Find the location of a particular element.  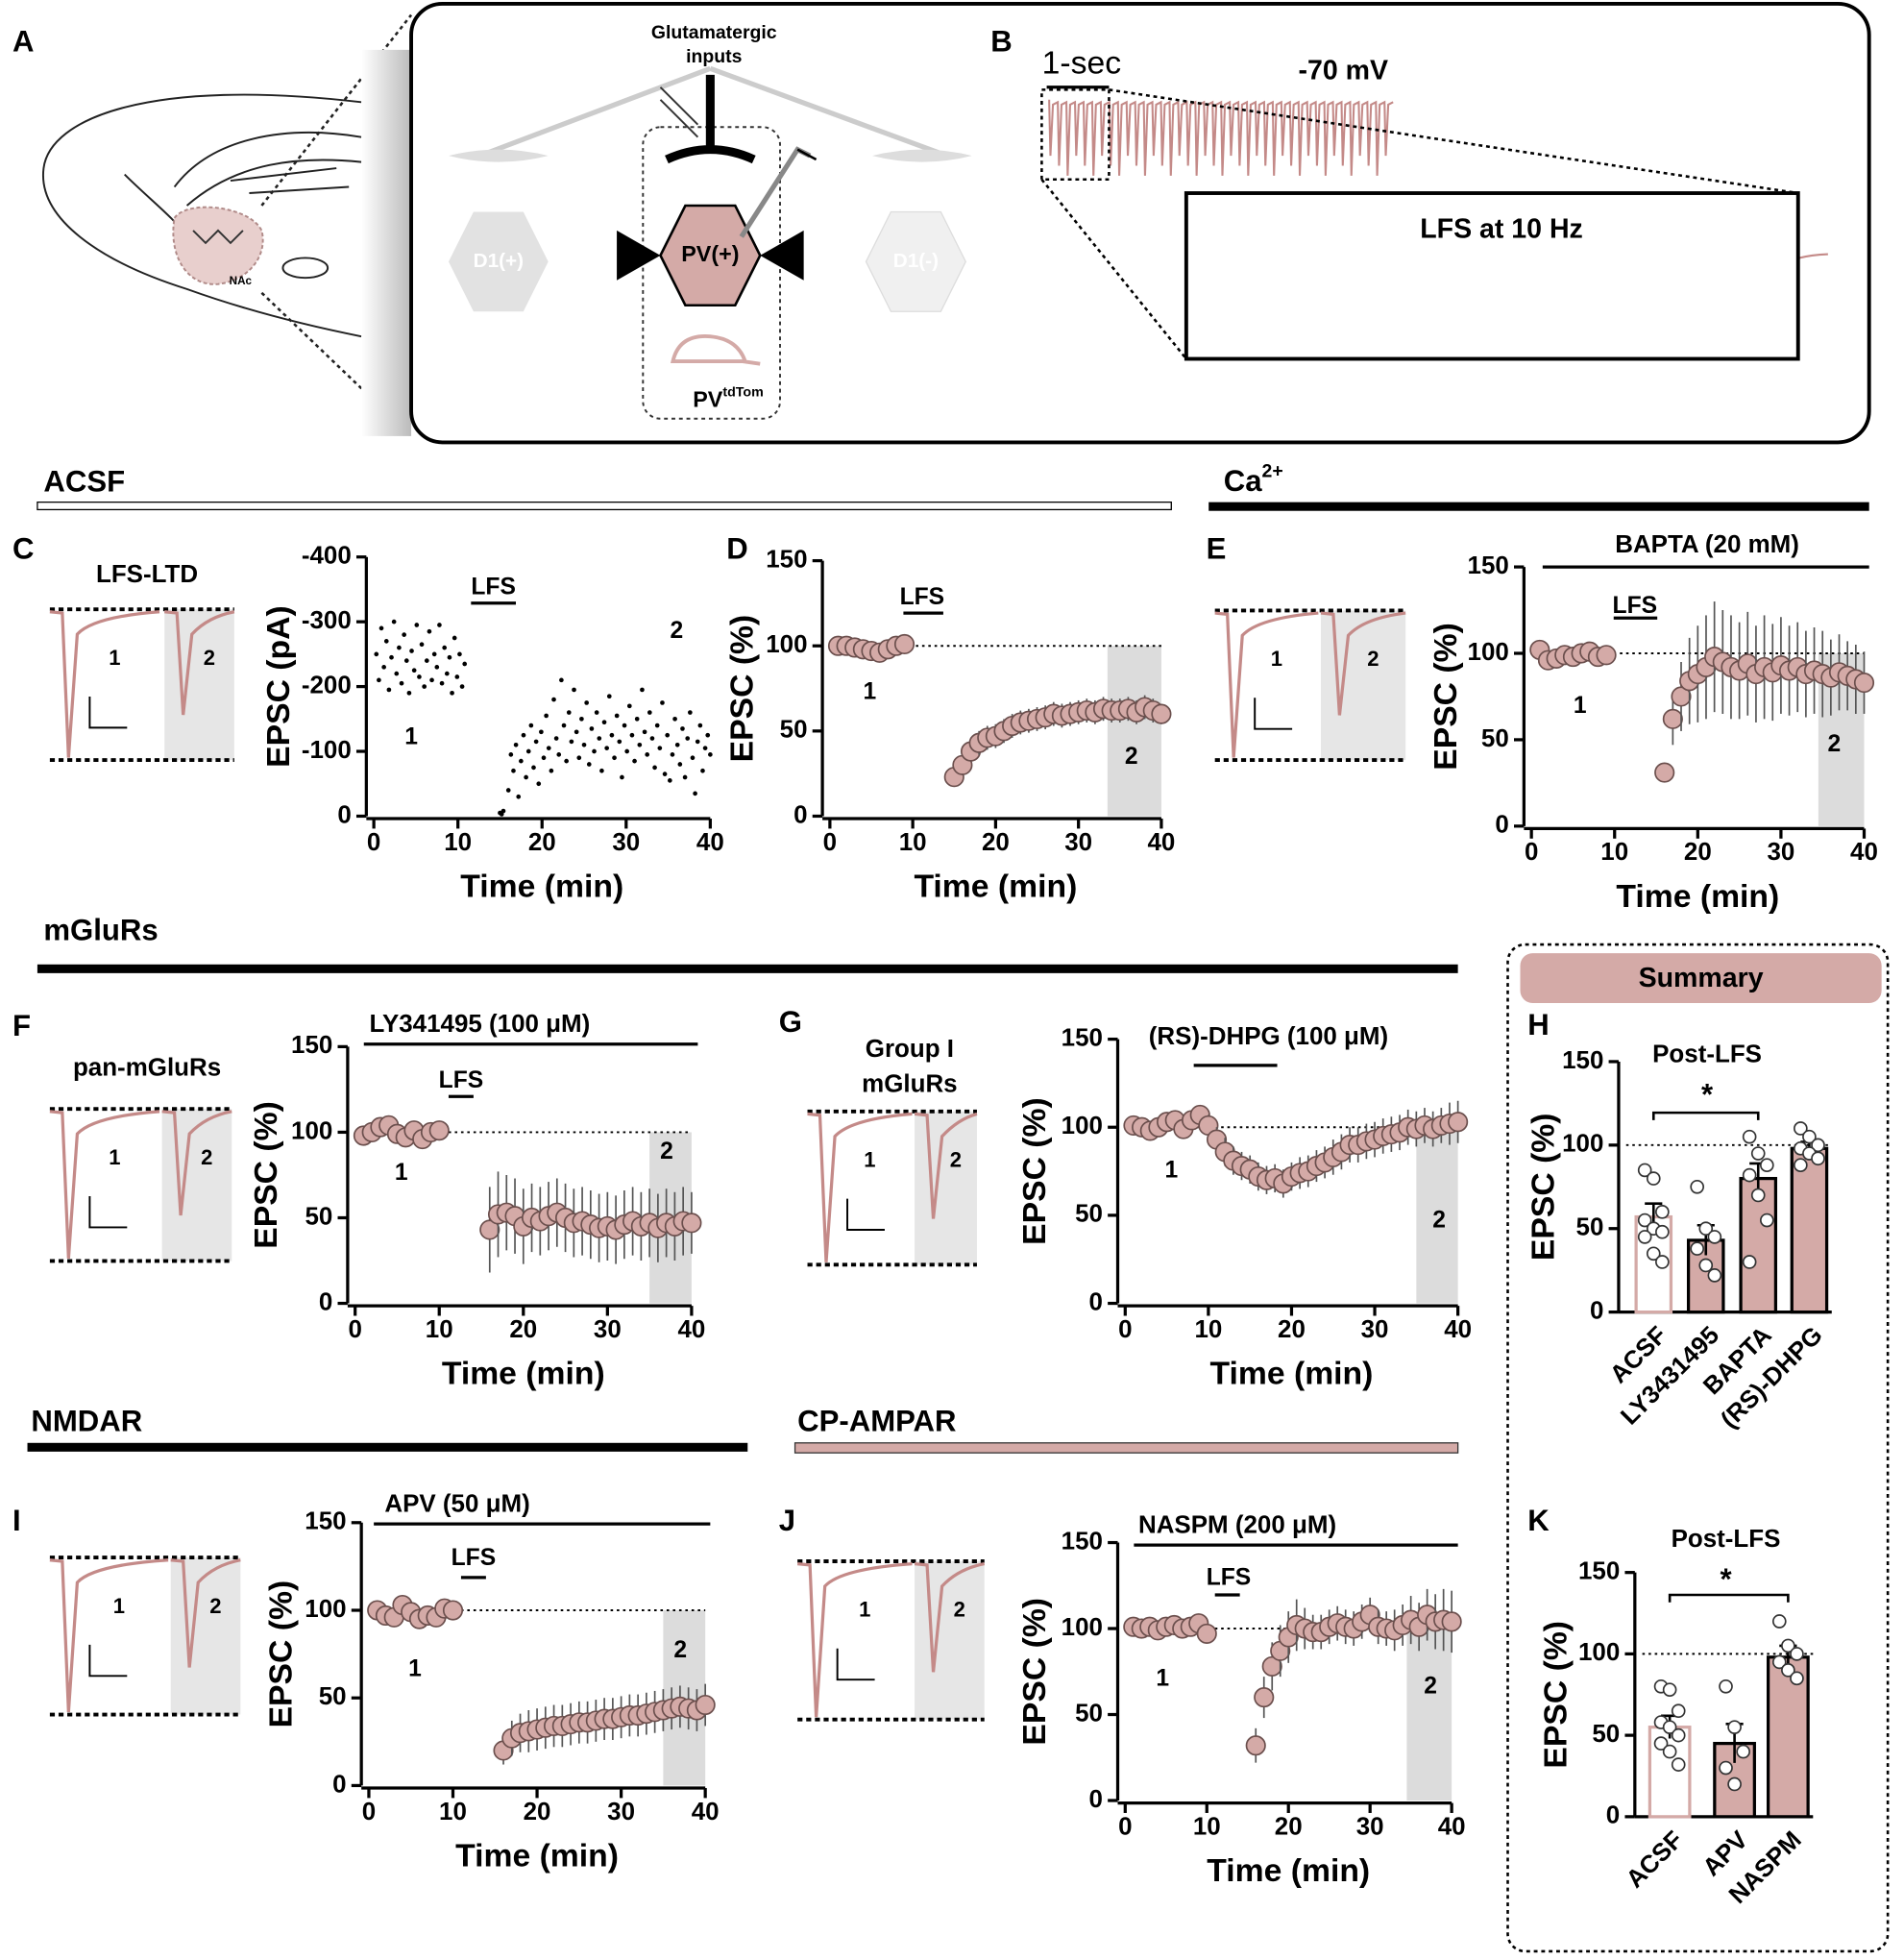

neuron-diagram is located at coordinates (710, 243).